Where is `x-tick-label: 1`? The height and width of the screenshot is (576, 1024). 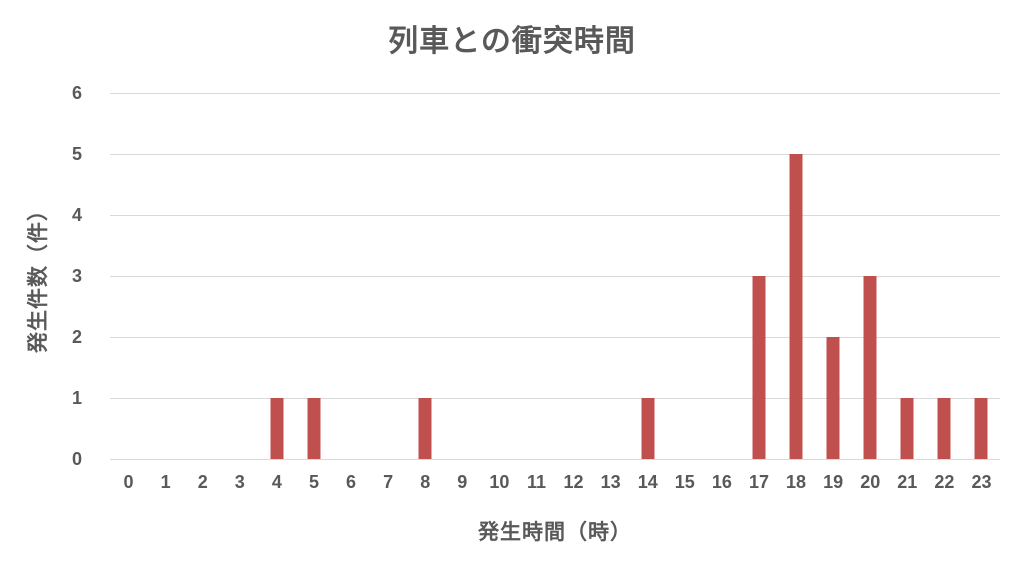 x-tick-label: 1 is located at coordinates (165, 482).